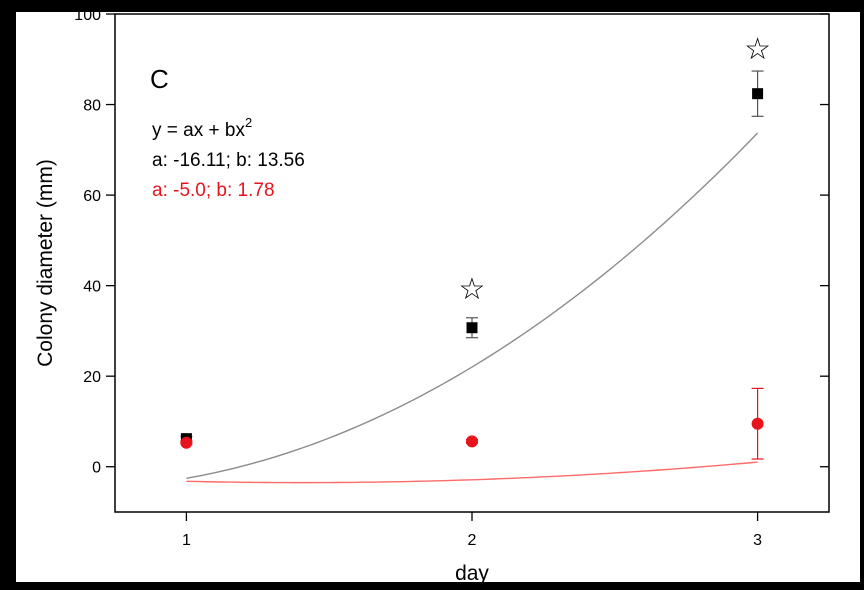  I want to click on y-tick-label: 0, so click(96, 468).